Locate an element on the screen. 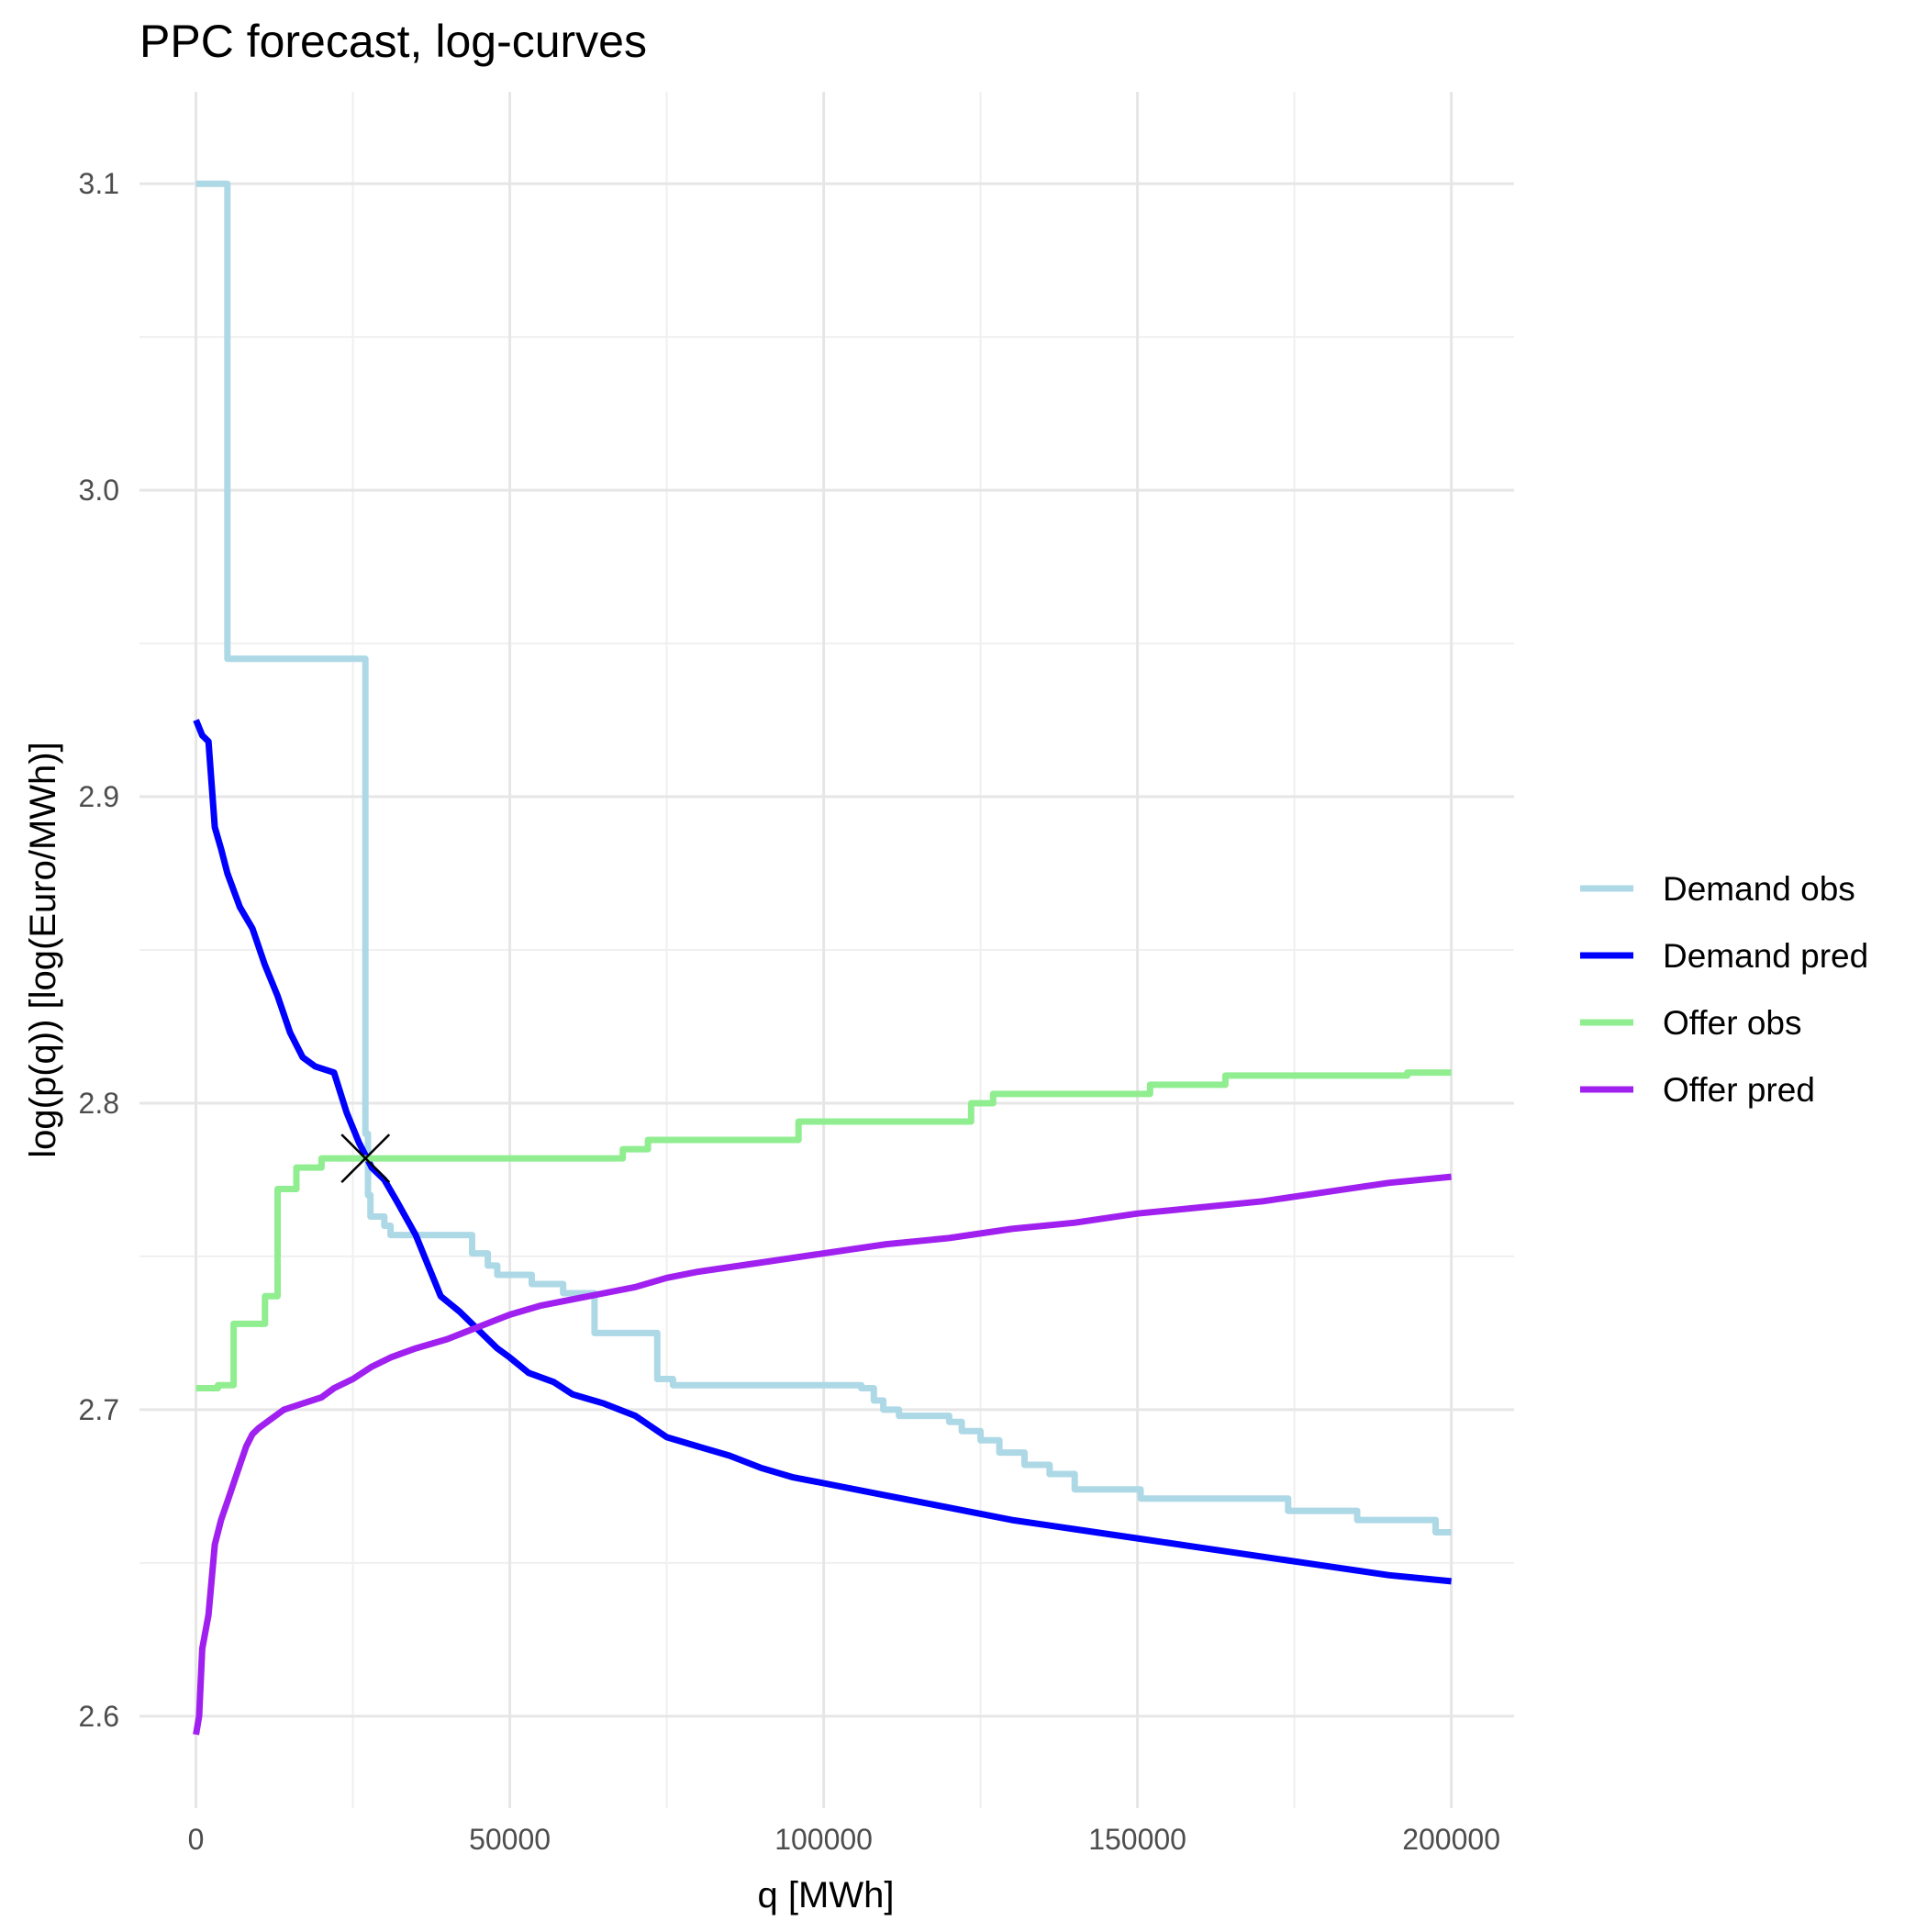  y-axis-label: log(p(q)) [log(Euro/MWh)] is located at coordinates (43, 950).